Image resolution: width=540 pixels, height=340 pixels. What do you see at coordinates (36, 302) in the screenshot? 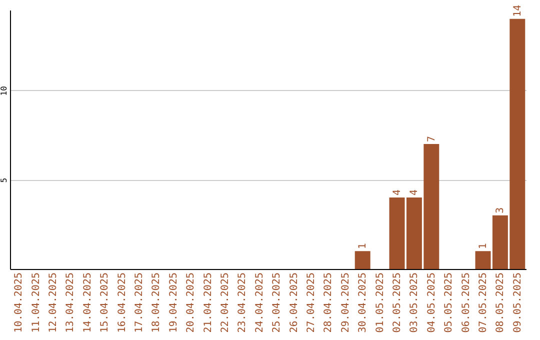
I see `x-tick-label: 11.04.2025` at bounding box center [36, 302].